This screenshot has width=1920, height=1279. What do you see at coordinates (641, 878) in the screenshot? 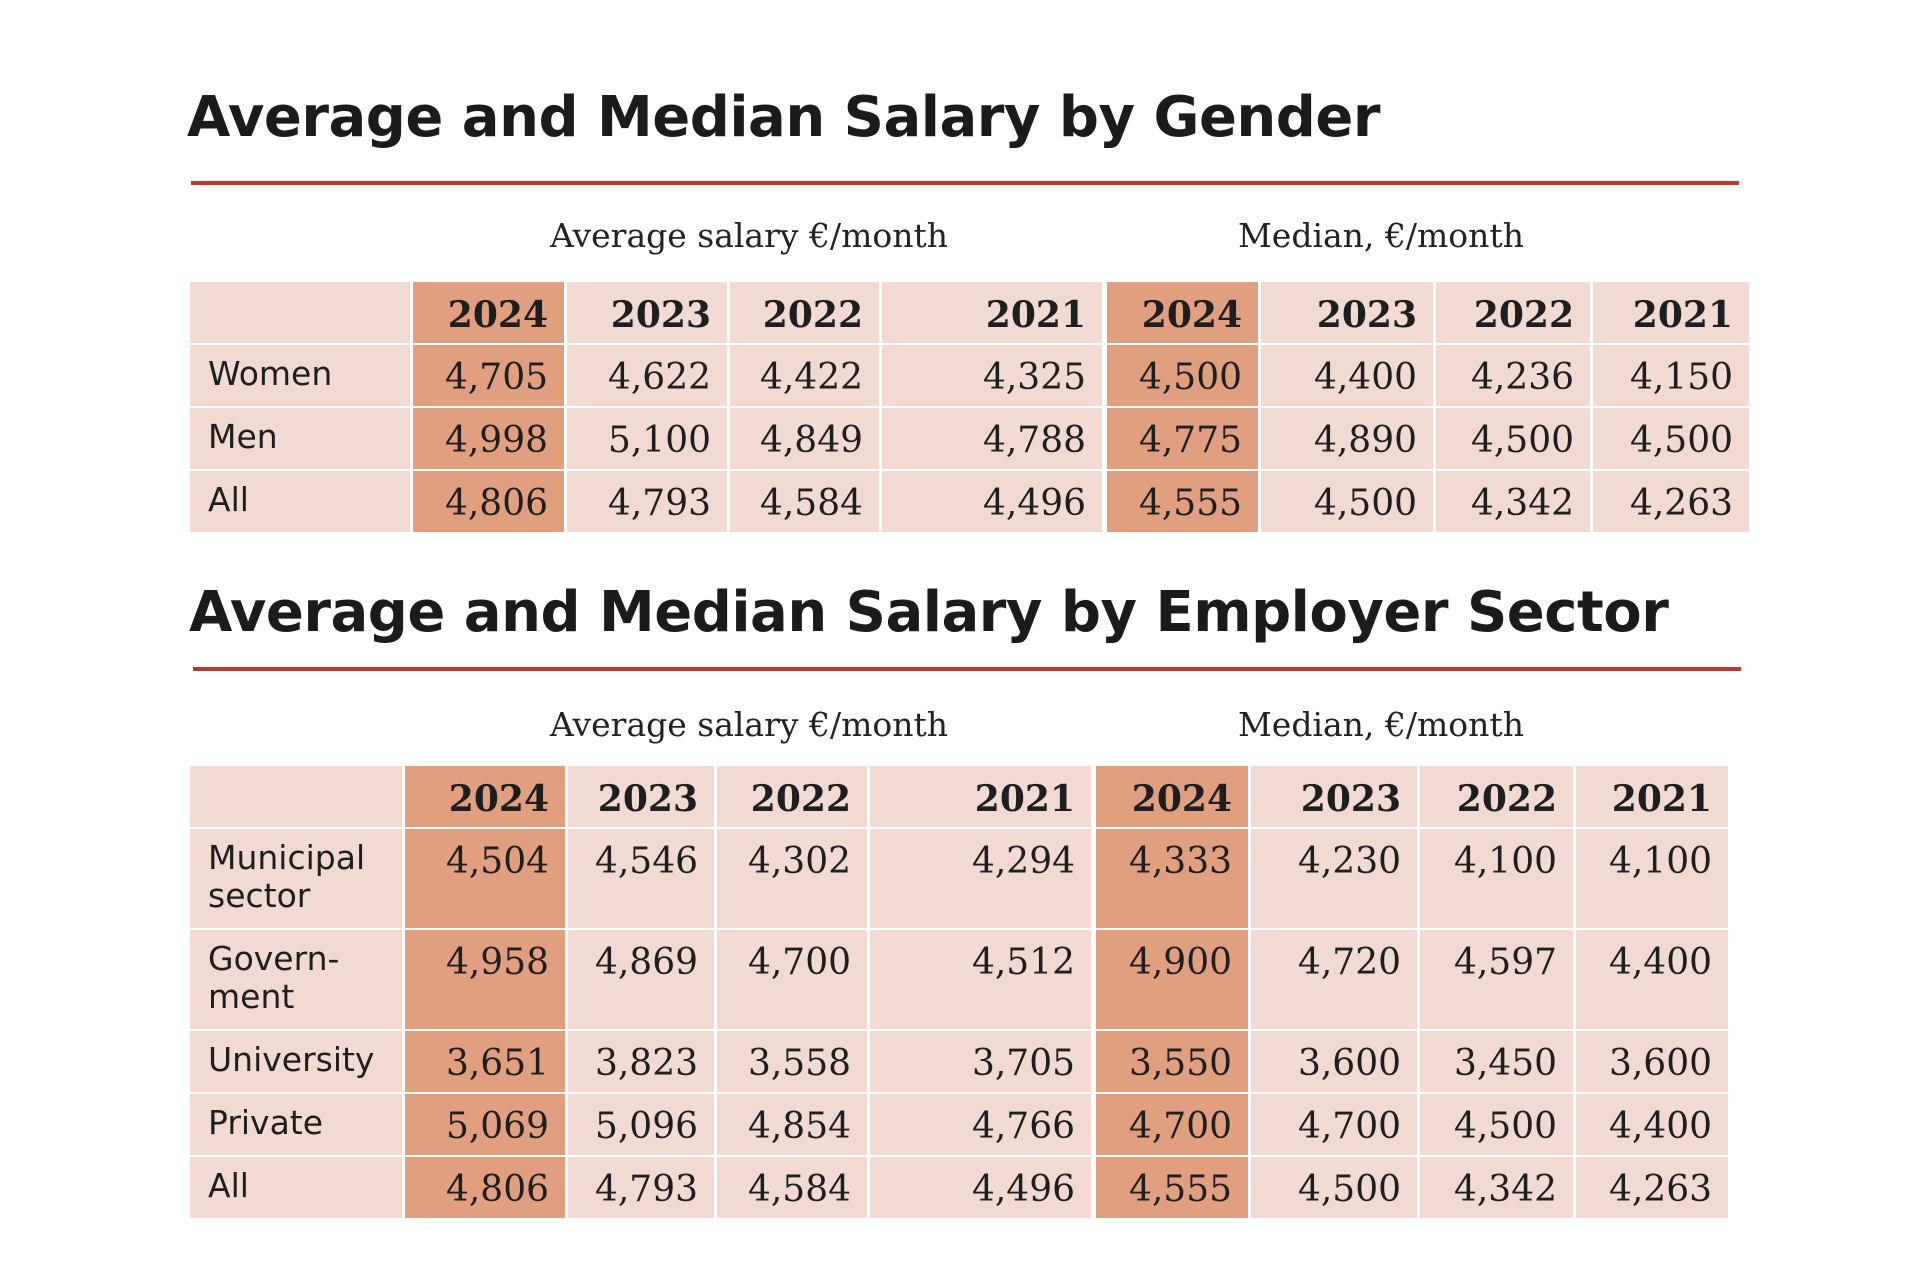
I see `average-value-cell: 4,546` at bounding box center [641, 878].